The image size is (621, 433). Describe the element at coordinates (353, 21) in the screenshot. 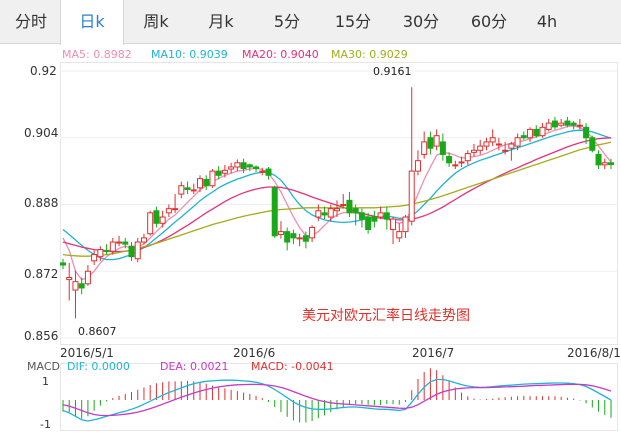

I see `tab-15min: 15分` at that location.